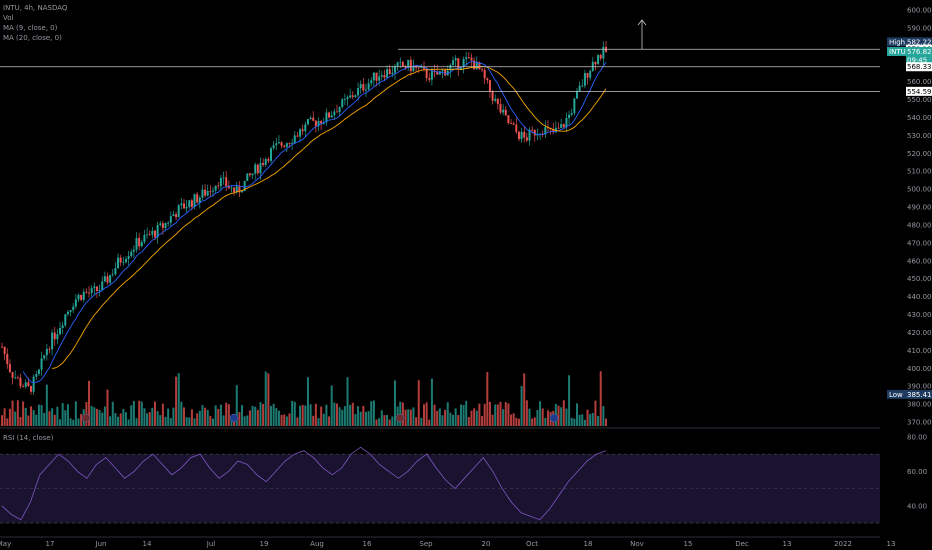 Image resolution: width=932 pixels, height=550 pixels. What do you see at coordinates (919, 56) in the screenshot?
I see `last-price-tag-bg` at bounding box center [919, 56].